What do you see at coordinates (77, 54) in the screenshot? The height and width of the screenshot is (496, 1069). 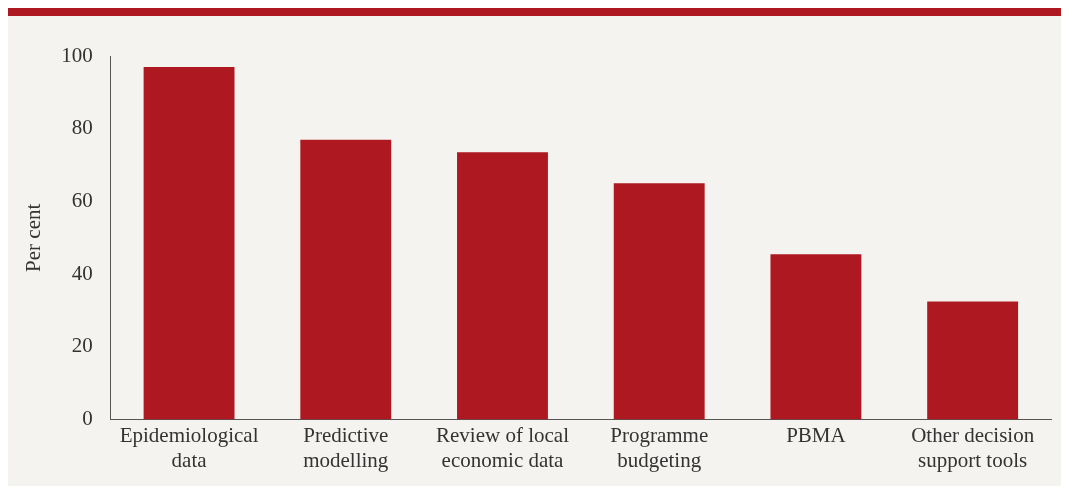 I see `y-tick-label: 100` at bounding box center [77, 54].